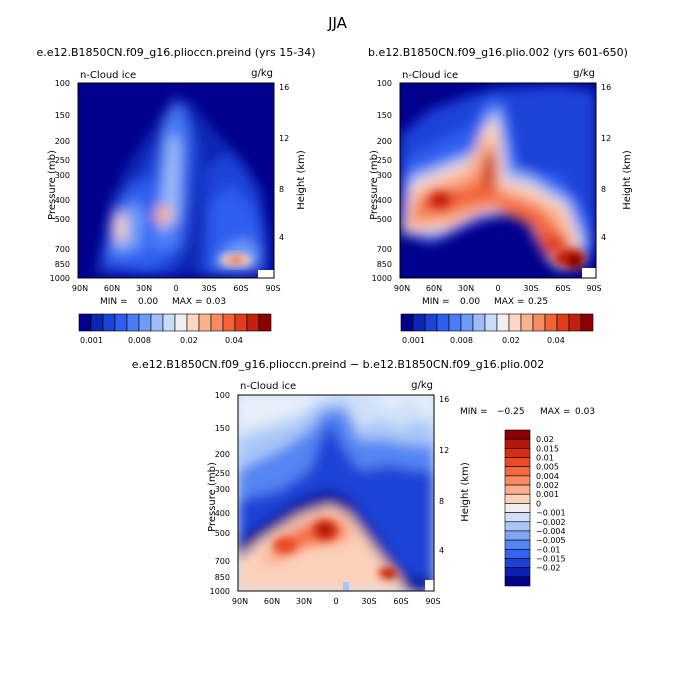 The height and width of the screenshot is (674, 675). Describe the element at coordinates (148, 302) in the screenshot. I see `p1-min-value: 0.00` at that location.